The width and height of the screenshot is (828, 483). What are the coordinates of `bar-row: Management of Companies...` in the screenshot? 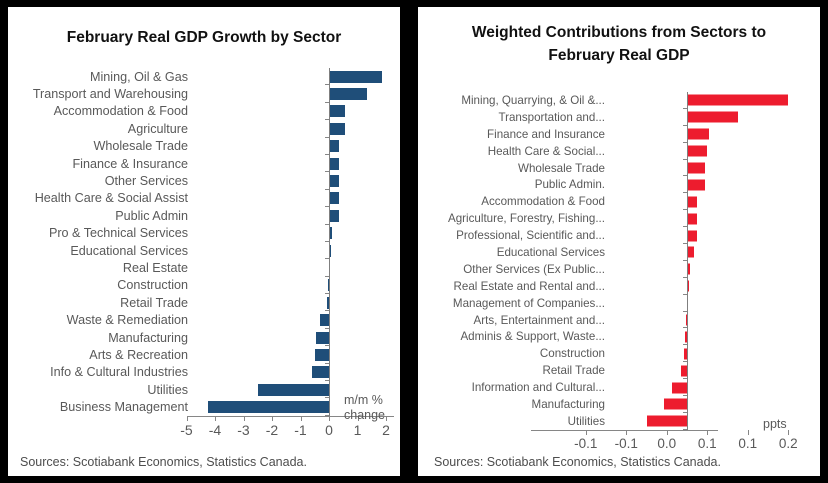 It's located at (619, 303).